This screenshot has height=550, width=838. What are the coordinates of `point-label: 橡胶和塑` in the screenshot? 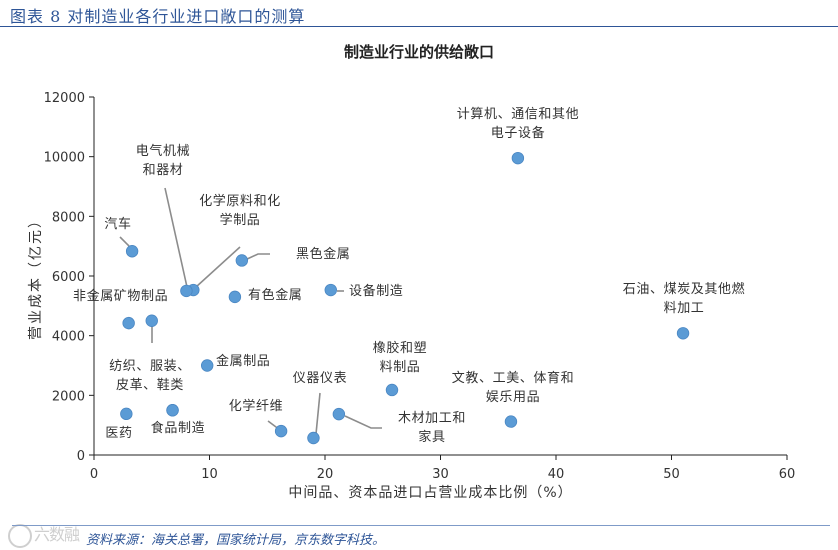 It's located at (400, 348).